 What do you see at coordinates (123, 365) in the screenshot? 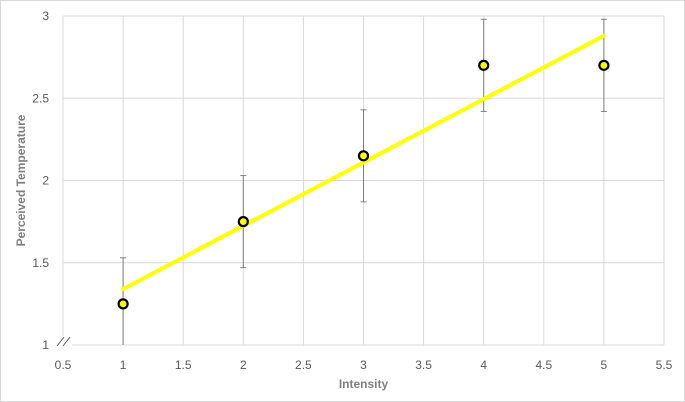
I see `x-tick-label: 1` at bounding box center [123, 365].